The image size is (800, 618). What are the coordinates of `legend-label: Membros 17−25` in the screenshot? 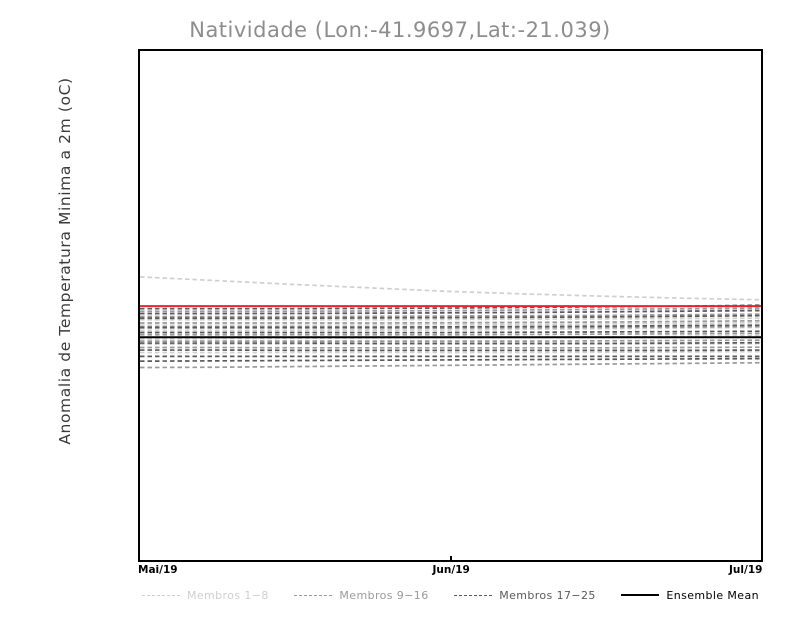 It's located at (547, 595).